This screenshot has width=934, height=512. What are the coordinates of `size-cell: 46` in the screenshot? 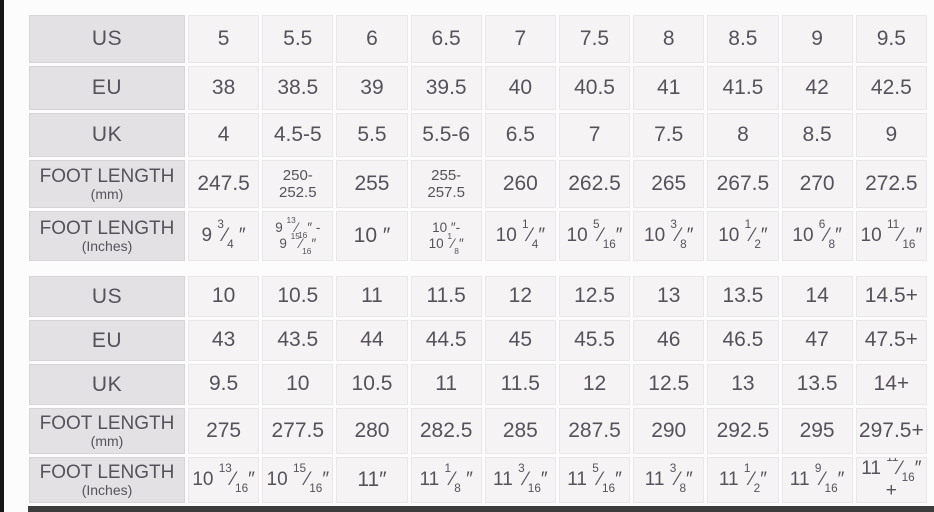 It's located at (669, 340).